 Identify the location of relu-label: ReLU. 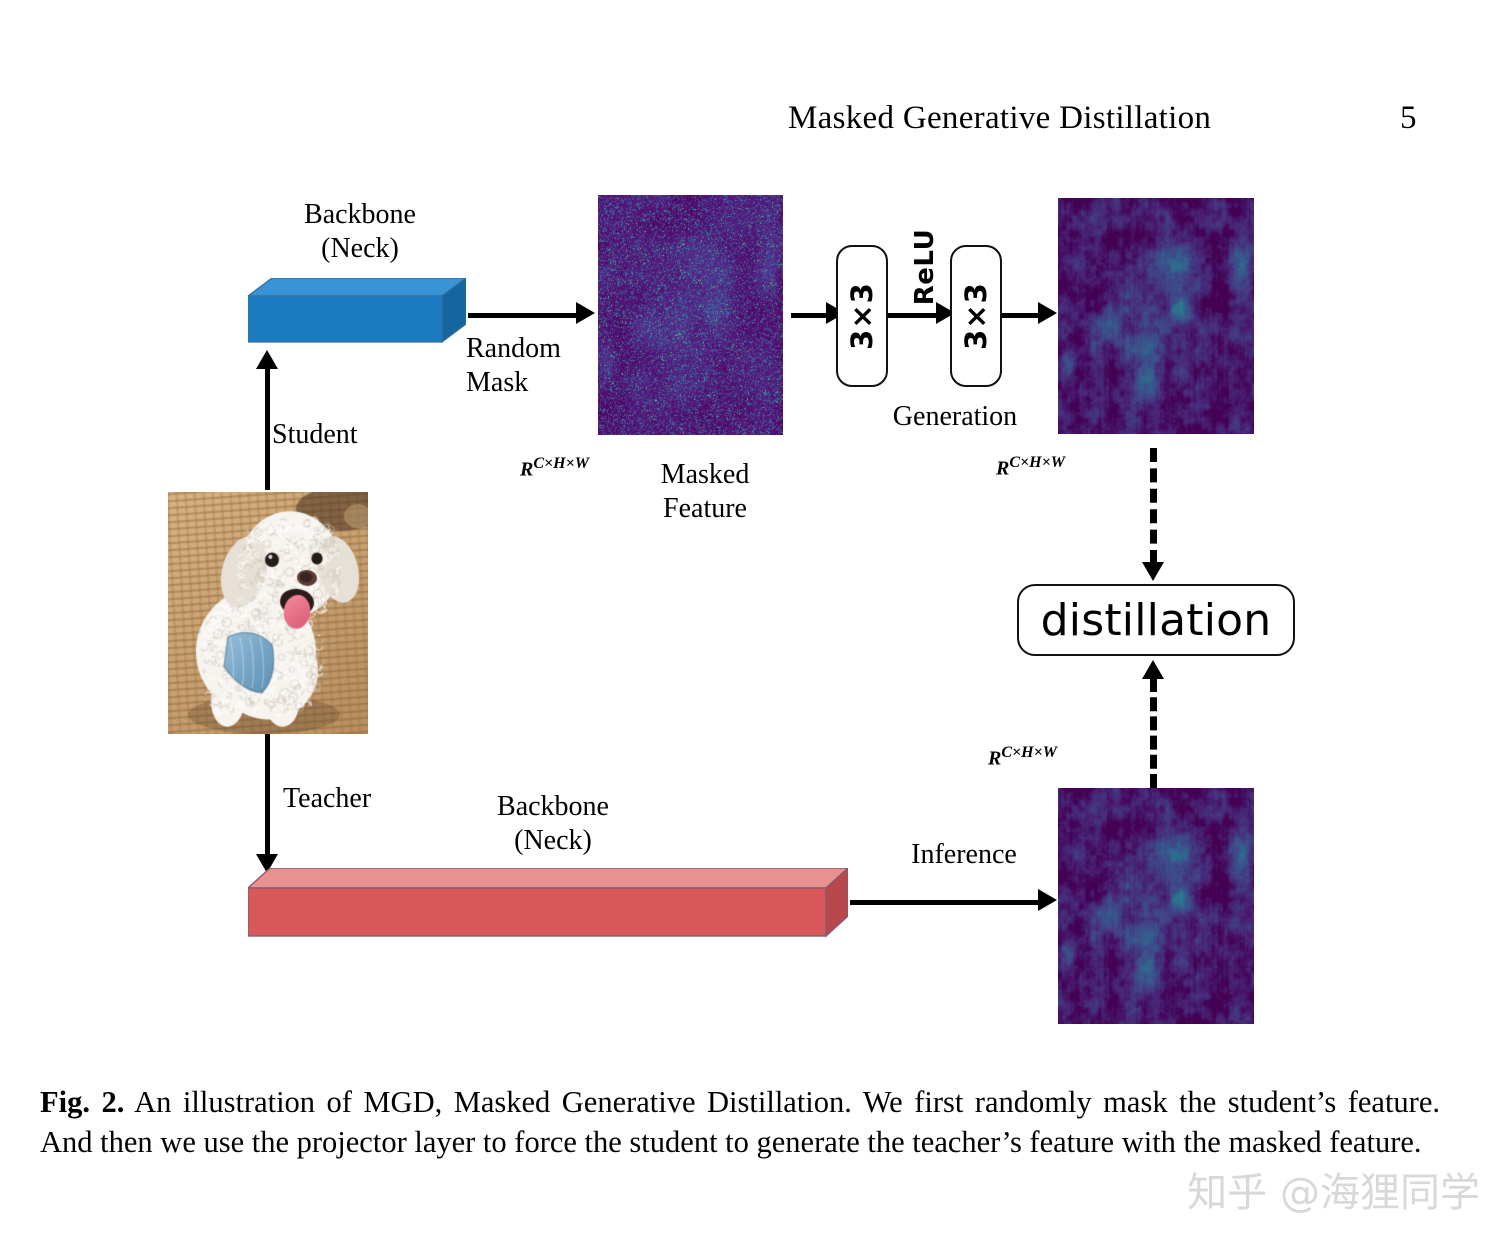
(925, 267).